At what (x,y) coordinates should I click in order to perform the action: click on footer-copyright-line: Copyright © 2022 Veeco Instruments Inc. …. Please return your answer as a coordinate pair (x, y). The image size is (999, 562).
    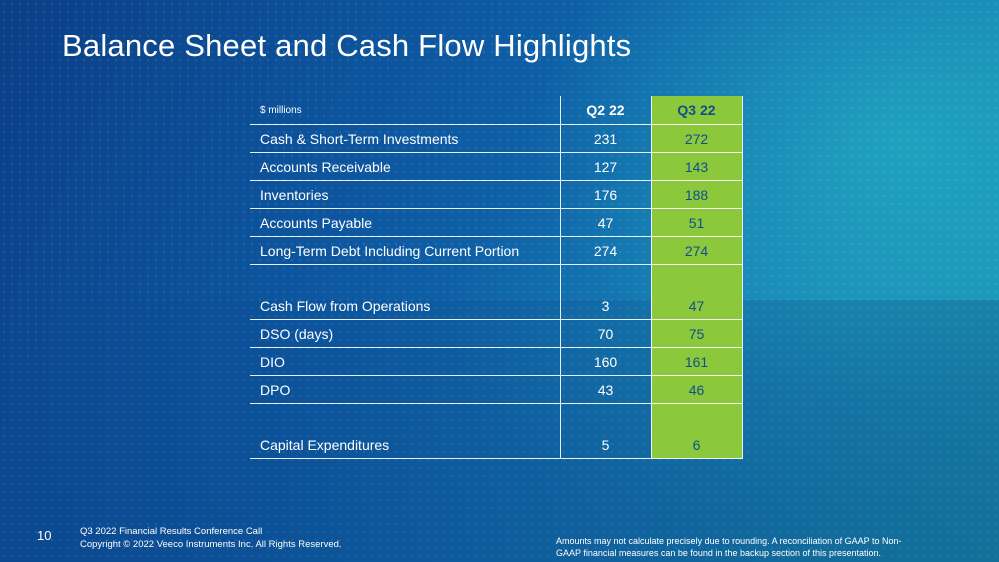
    Looking at the image, I should click on (211, 544).